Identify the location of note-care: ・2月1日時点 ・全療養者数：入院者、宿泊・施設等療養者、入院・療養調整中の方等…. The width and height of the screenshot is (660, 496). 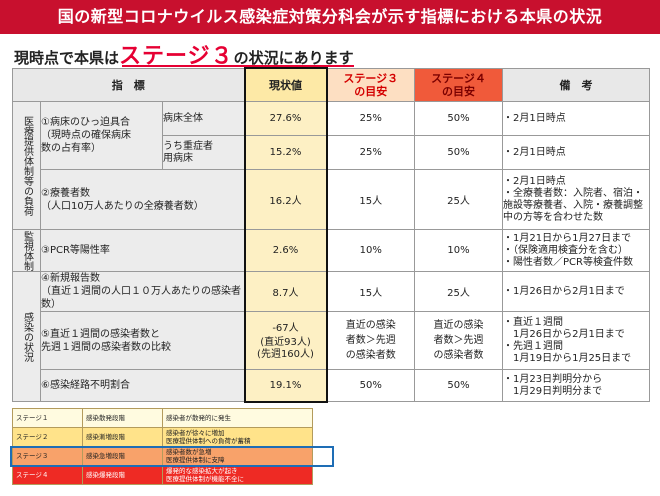
(576, 199).